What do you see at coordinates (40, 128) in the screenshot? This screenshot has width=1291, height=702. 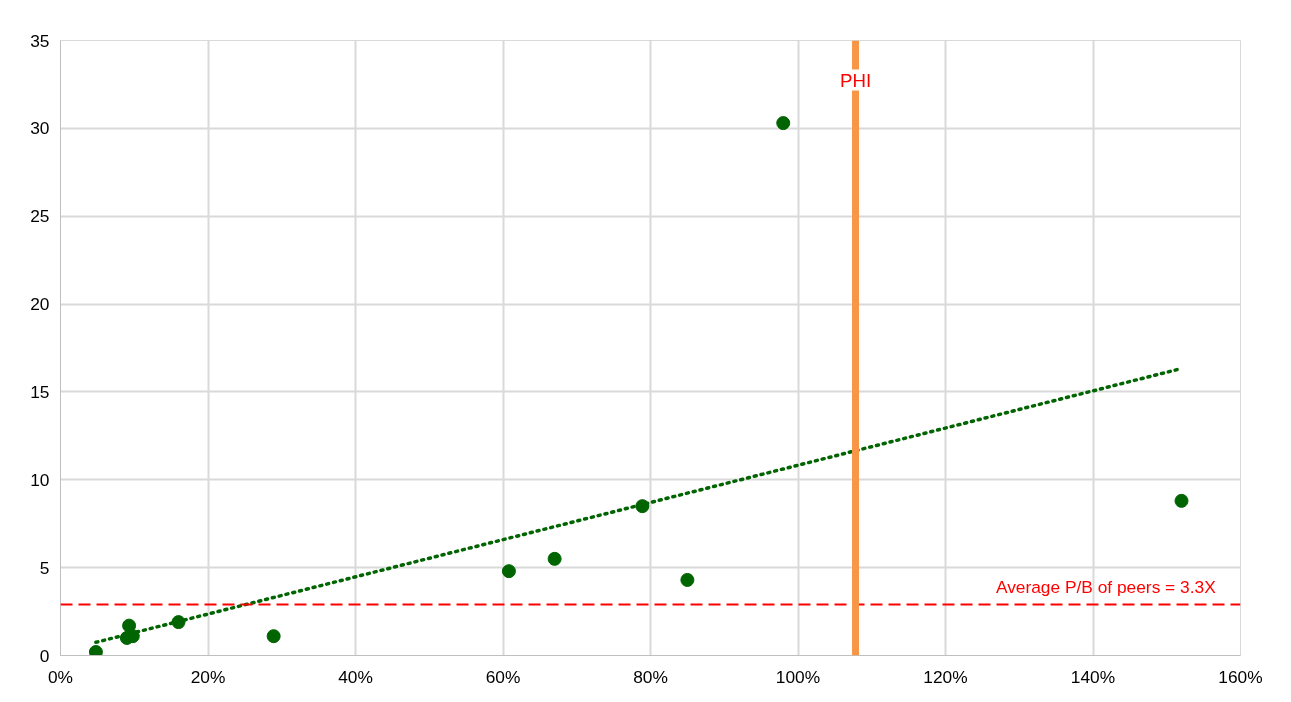 I see `y-tick-label: 30` at bounding box center [40, 128].